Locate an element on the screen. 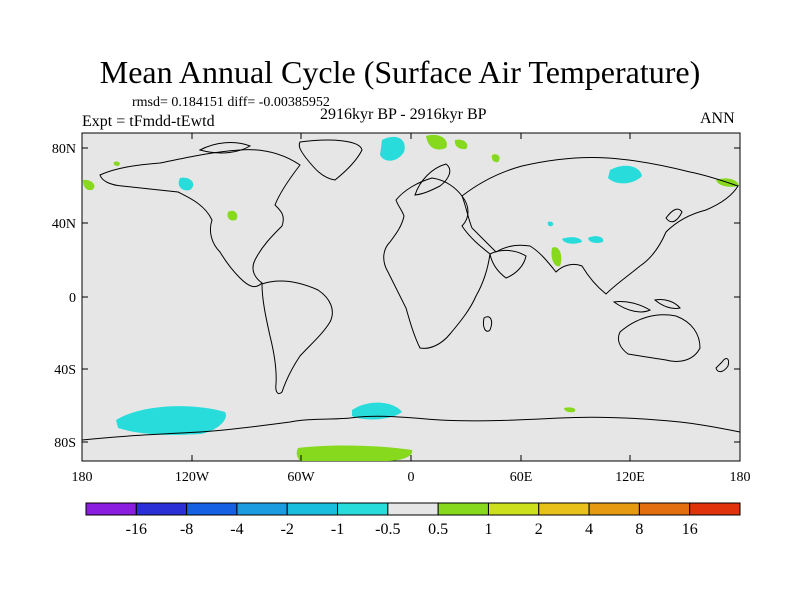 The width and height of the screenshot is (800, 600). colorbar-labels: -16 -8 -4 -2 -1 -0.5 0.5 1 2 4 8 16 is located at coordinates (412, 529).